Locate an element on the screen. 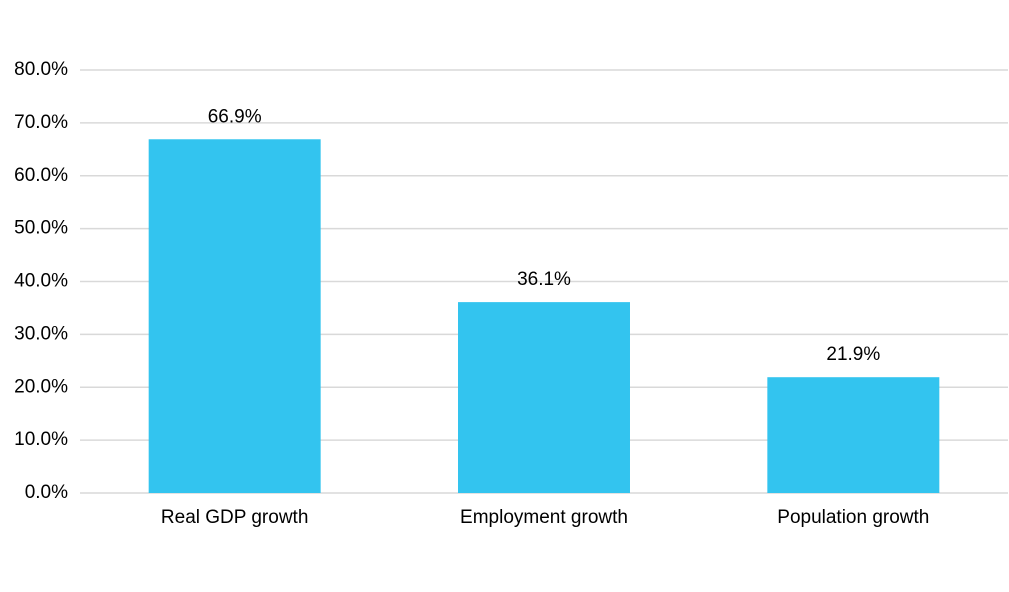  y-tick-label: 30.0% is located at coordinates (41, 333).